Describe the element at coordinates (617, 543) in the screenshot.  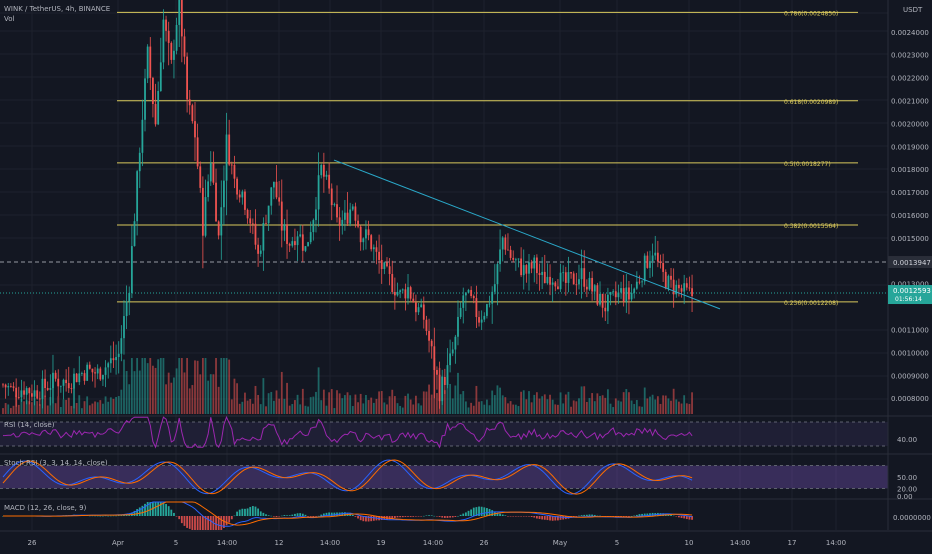
I see `time-tick: 5` at that location.